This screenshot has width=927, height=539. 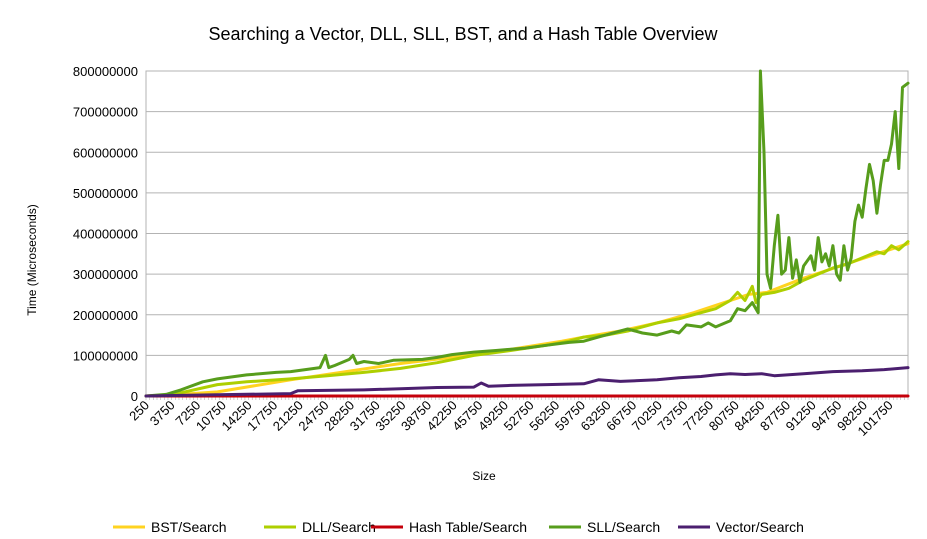 I want to click on y-tick-label: 100000000, so click(x=105, y=355).